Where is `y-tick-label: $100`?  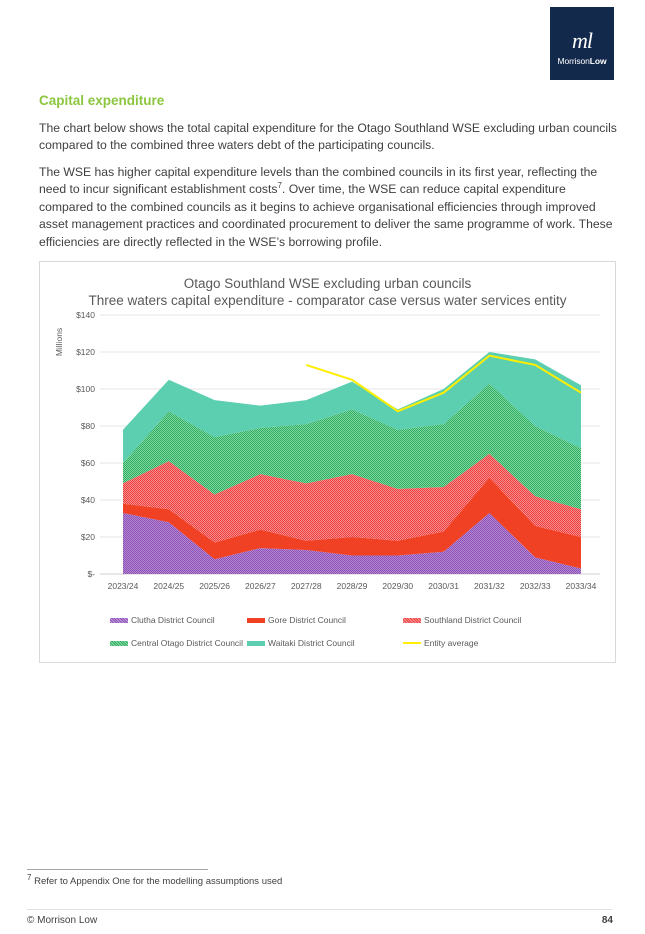
y-tick-label: $100 is located at coordinates (85, 389).